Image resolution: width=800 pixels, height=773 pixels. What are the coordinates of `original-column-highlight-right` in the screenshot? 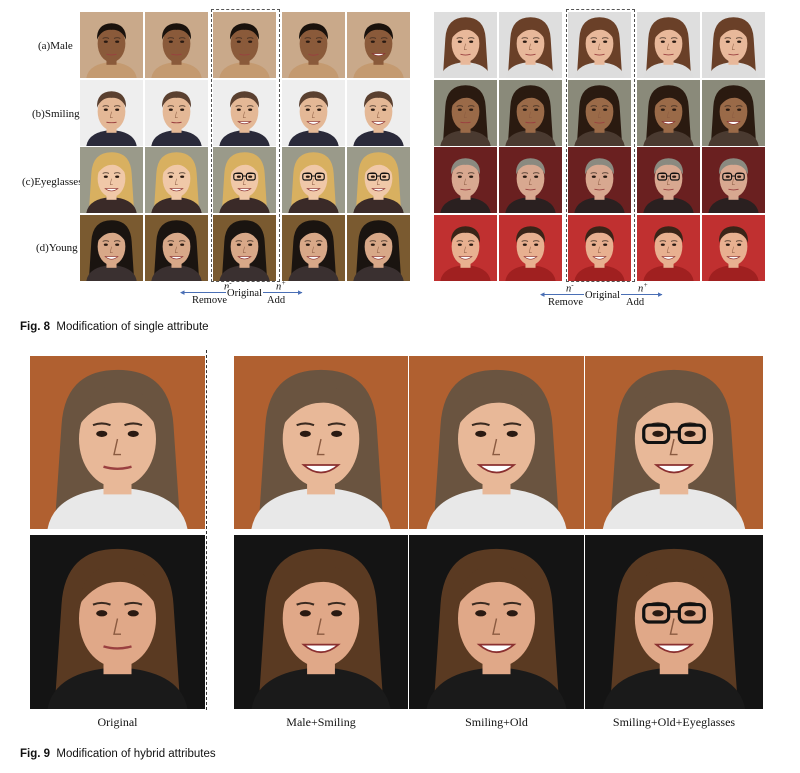 It's located at (600, 145).